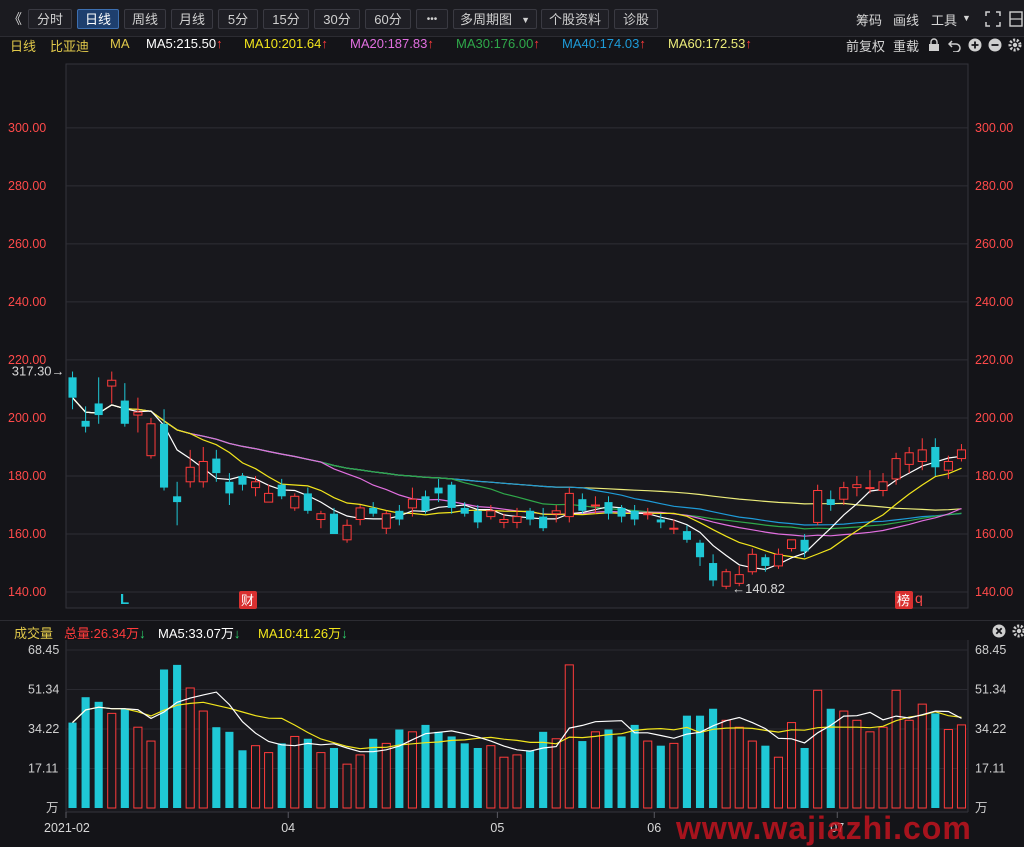  I want to click on diagnose-button: 诊股, so click(636, 19).